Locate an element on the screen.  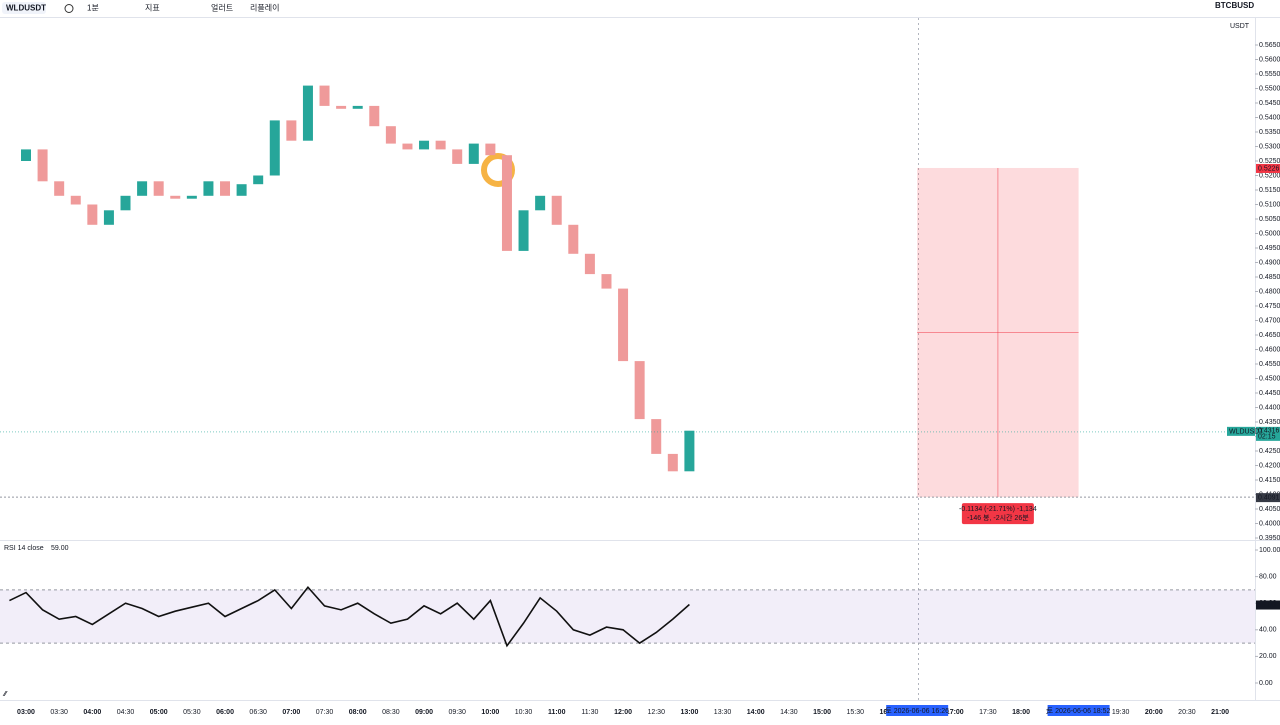
time-label: 11:30 is located at coordinates (589, 712).